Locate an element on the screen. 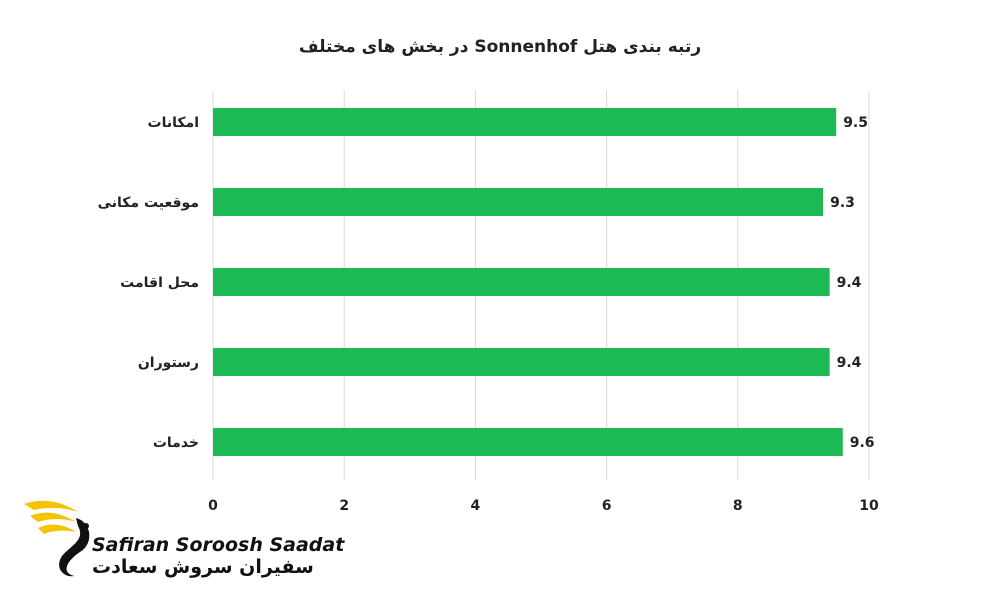 This screenshot has height=600, width=1000. category-label: رستوران is located at coordinates (168, 363).